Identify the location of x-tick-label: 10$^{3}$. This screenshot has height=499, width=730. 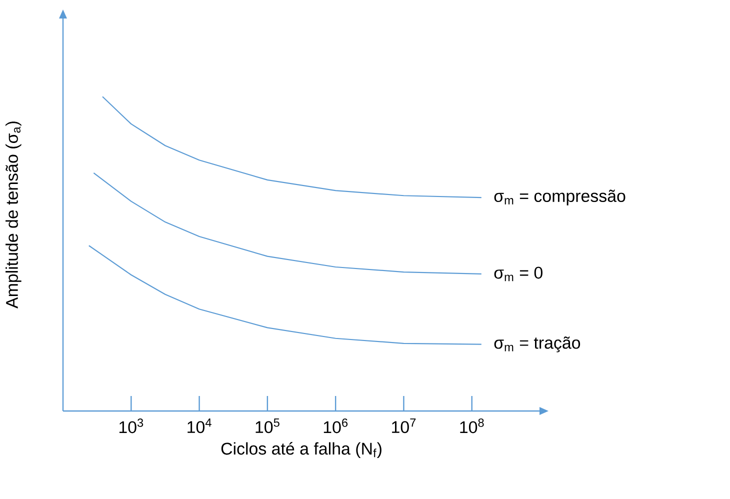
(131, 426).